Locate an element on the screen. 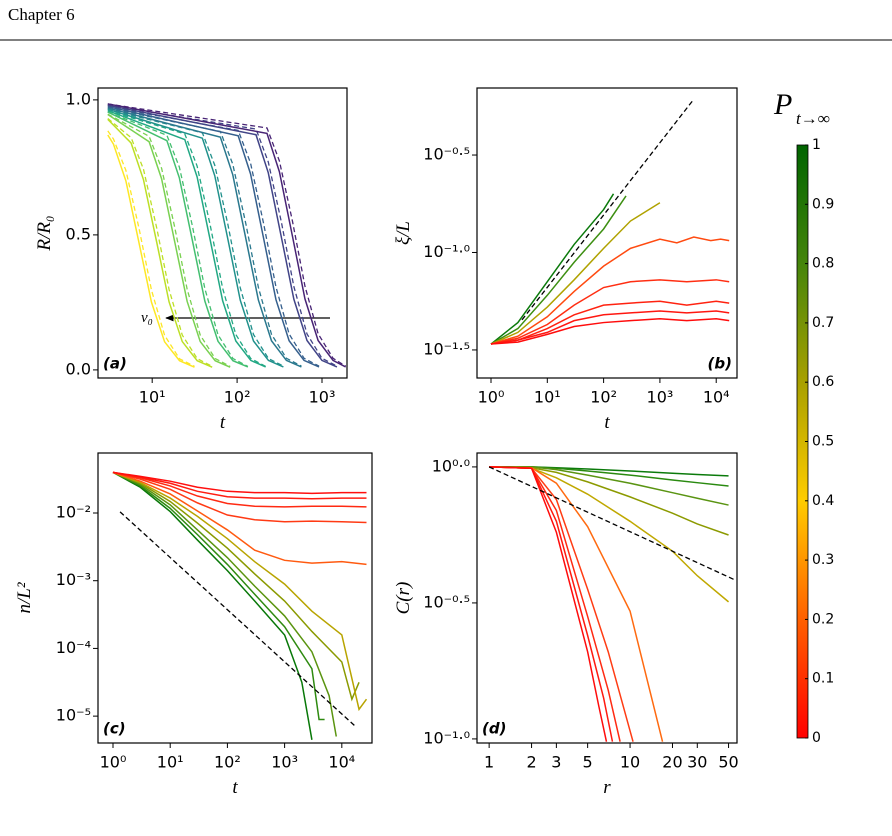  y-tick-label: 10⁰·⁰ is located at coordinates (451, 465).